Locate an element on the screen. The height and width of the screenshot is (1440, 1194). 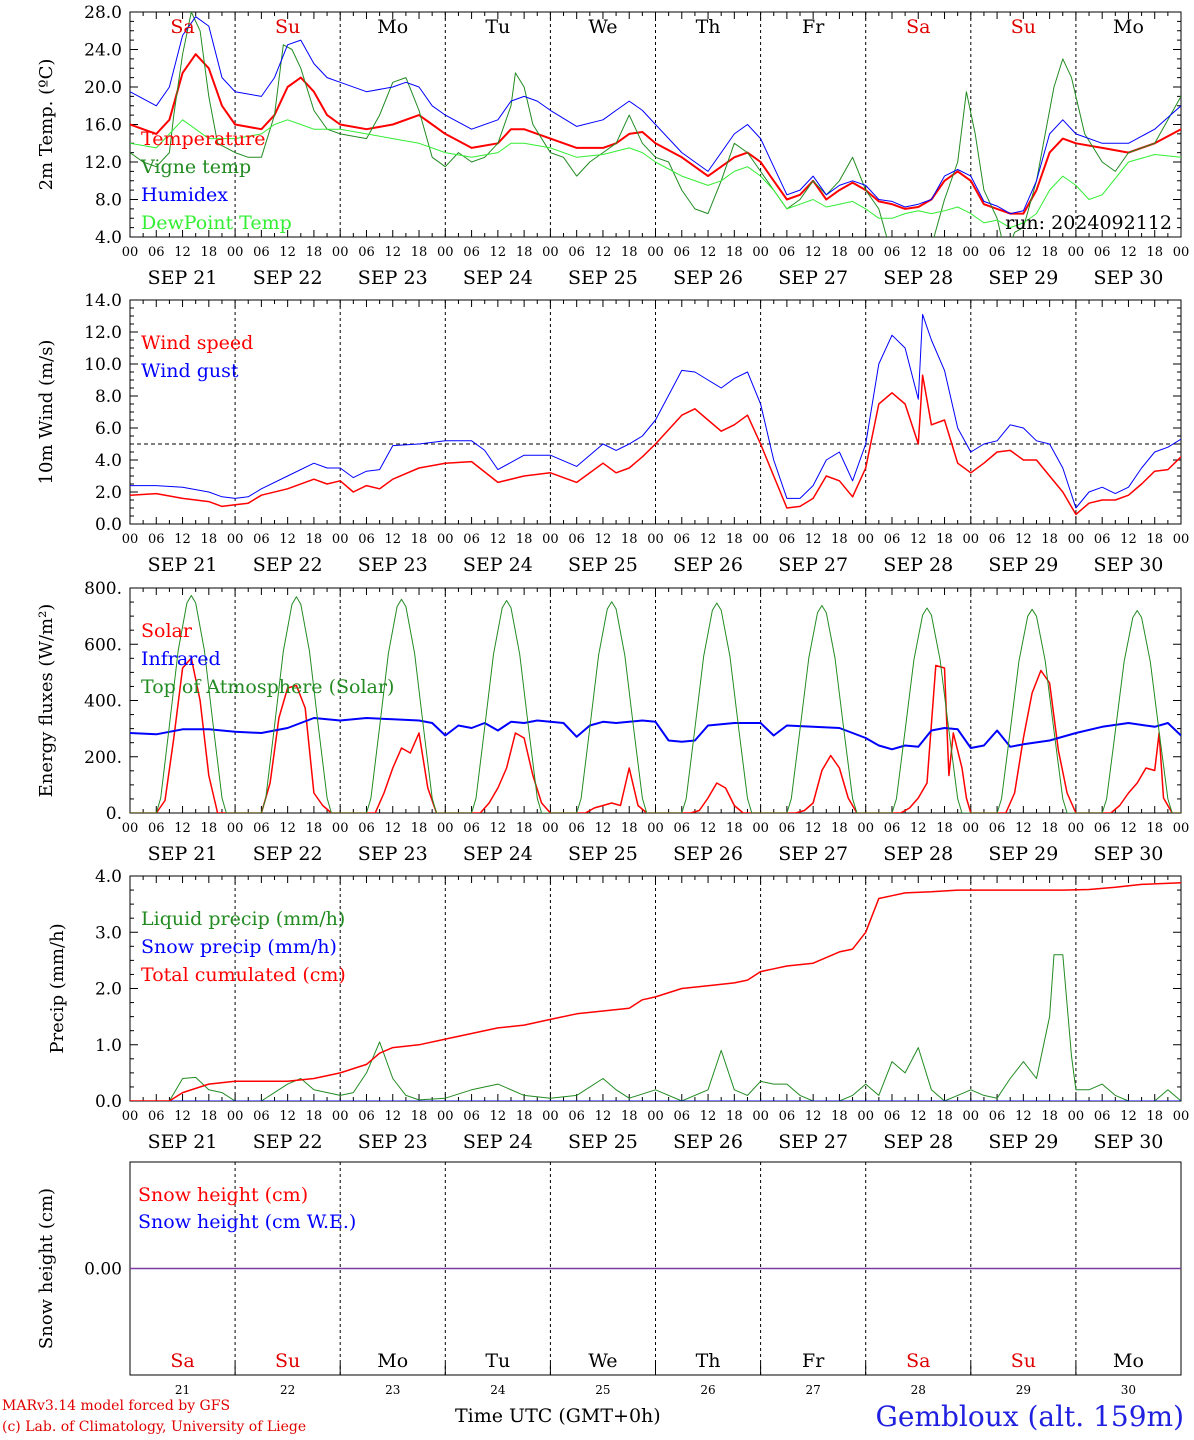
legend-entry: Snow precip (mm/h) is located at coordinates (239, 947).